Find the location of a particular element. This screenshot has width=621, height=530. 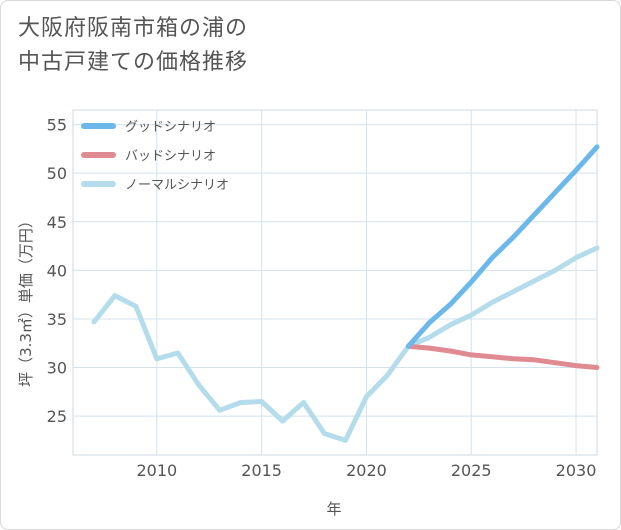

y-tick-label: 50 is located at coordinates (57, 173).